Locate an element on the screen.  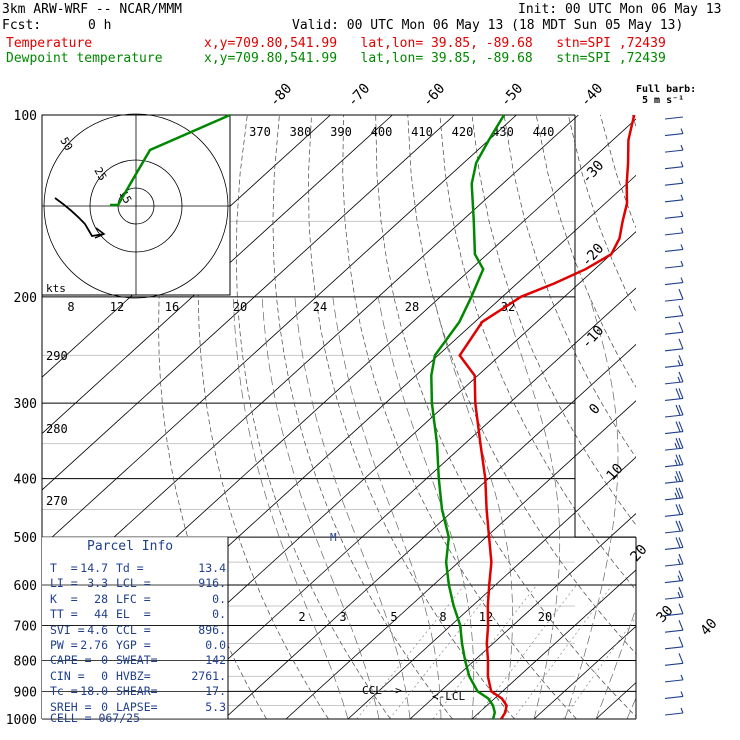
parcel-info-cell: SVI = is located at coordinates (67, 629).